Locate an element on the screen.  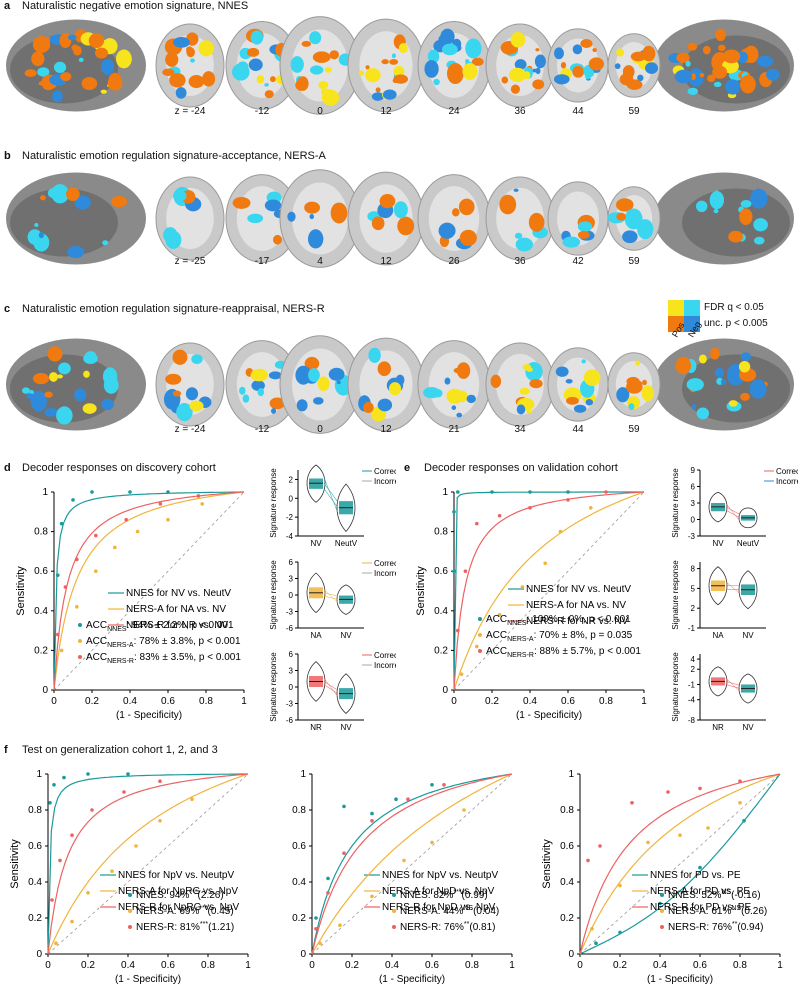
x-tick-label: 1 is located at coordinates (512, 965).